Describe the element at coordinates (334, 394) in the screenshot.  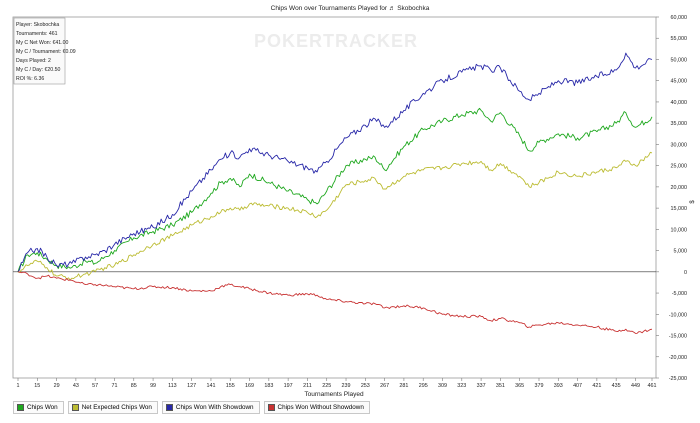
I see `x-axis-label: Tournaments Played` at that location.